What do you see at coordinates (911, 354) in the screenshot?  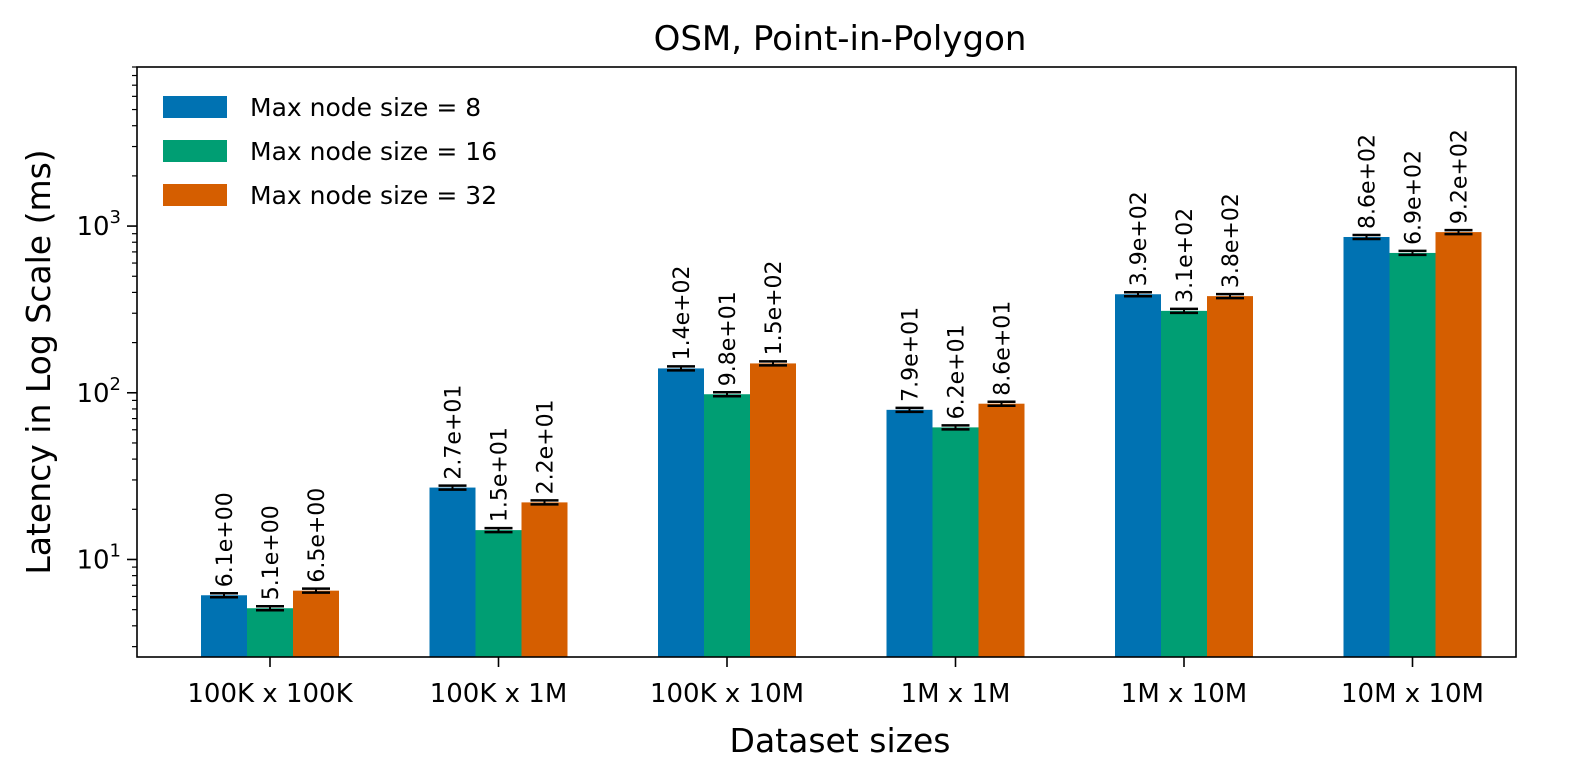 I see `bar-value-label: 7.9e+01` at bounding box center [911, 354].